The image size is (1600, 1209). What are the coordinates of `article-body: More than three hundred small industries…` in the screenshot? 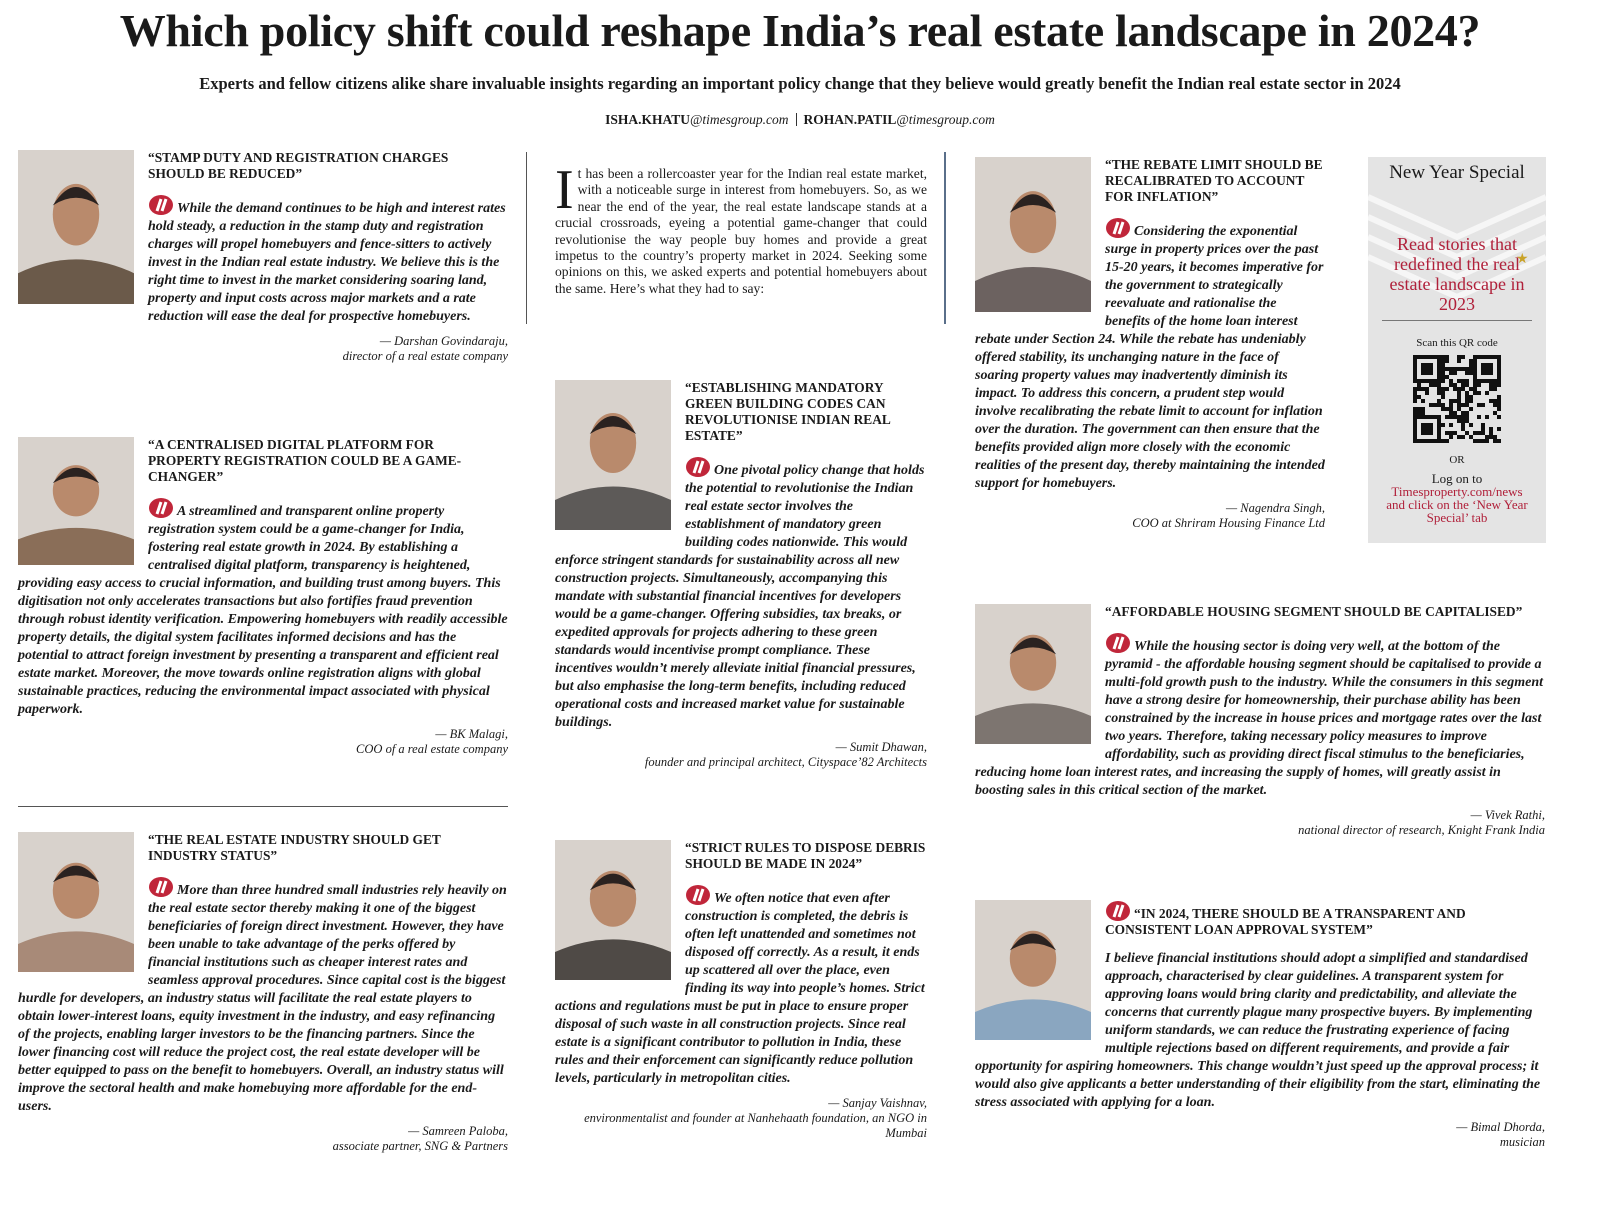 It's located at (263, 996).